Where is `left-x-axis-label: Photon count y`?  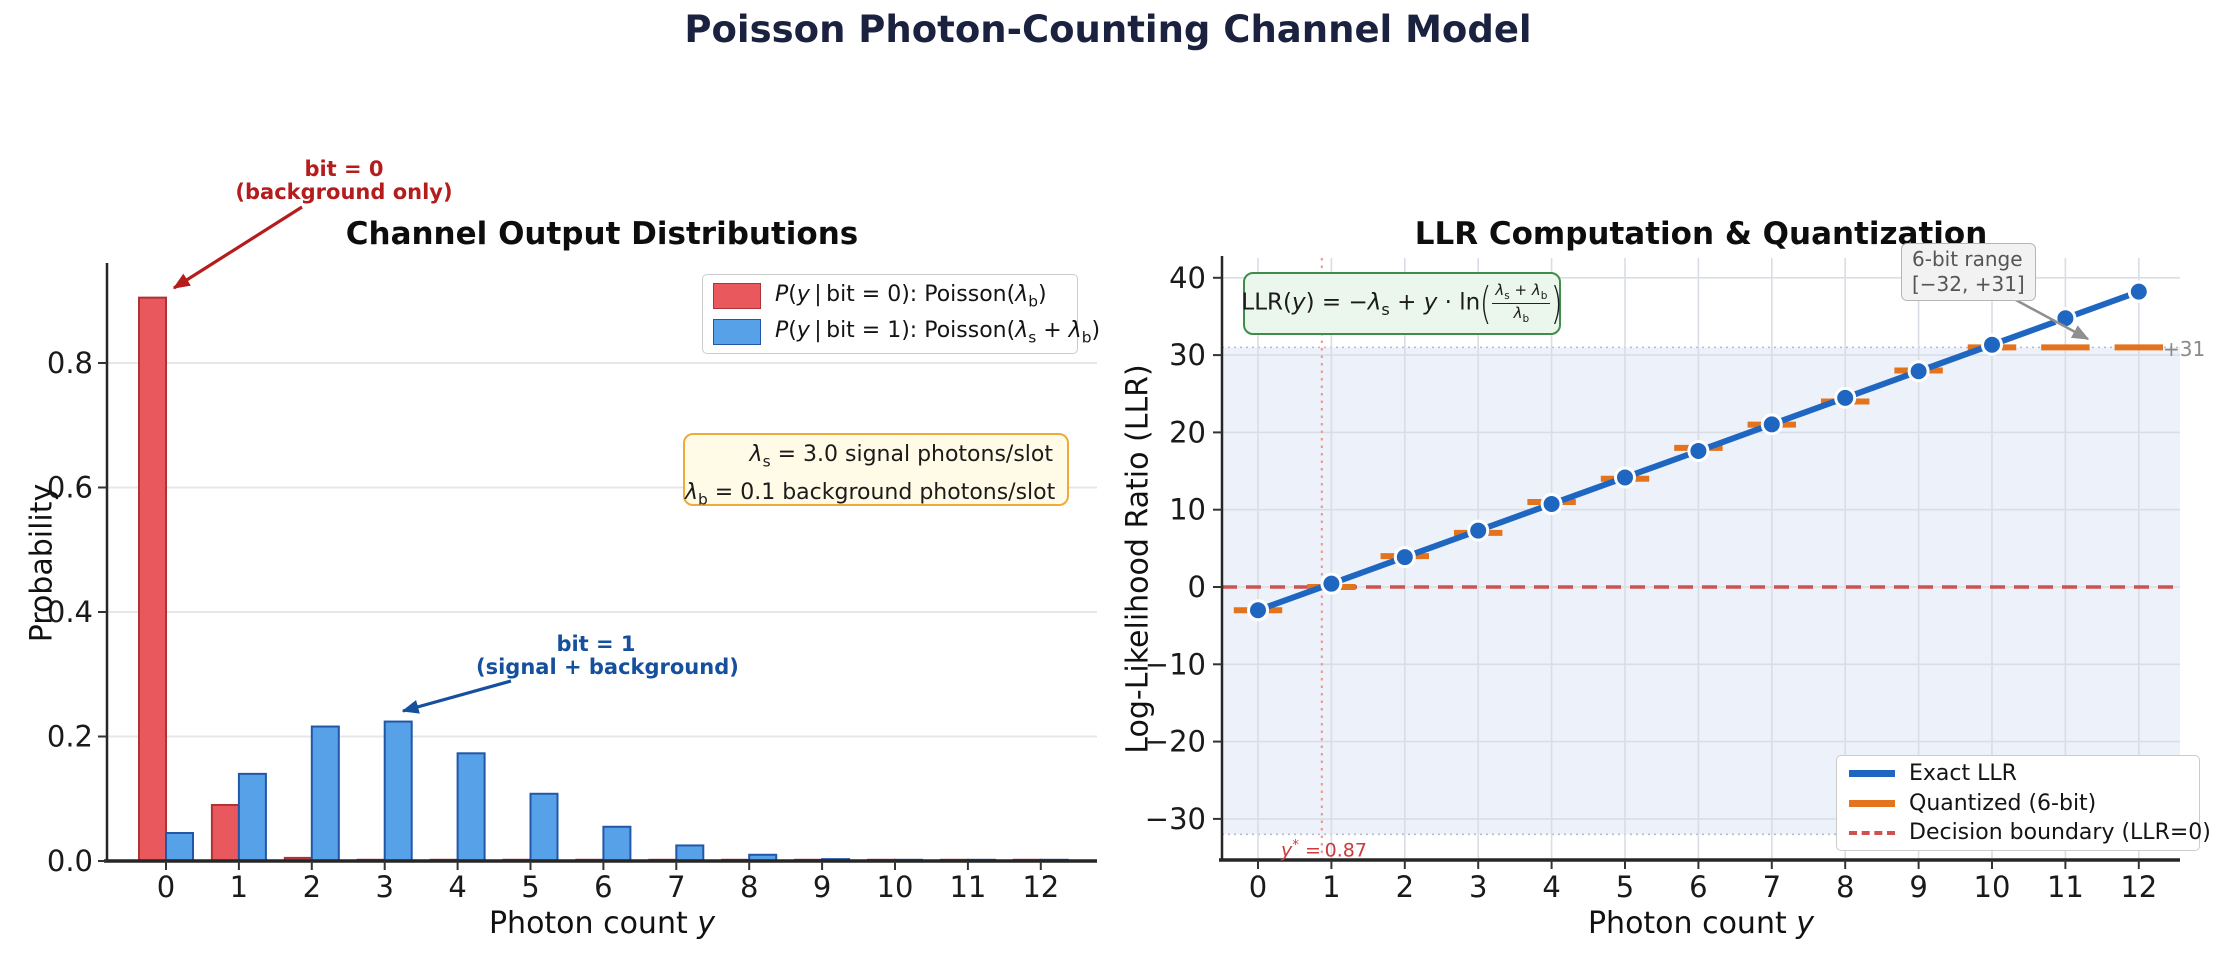
left-x-axis-label: Photon count y is located at coordinates (602, 923).